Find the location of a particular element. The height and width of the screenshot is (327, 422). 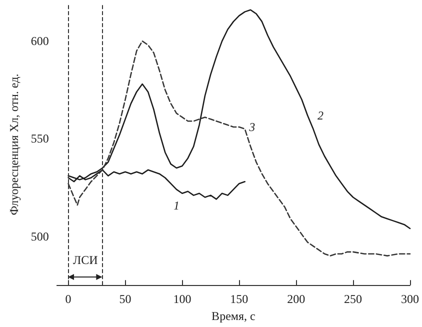

x-axis-title: Время, с is located at coordinates (234, 316).